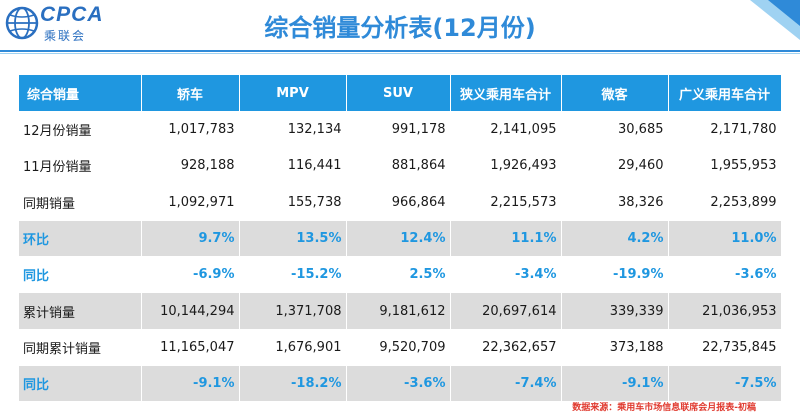  I want to click on table-cell: 339,339, so click(615, 311).